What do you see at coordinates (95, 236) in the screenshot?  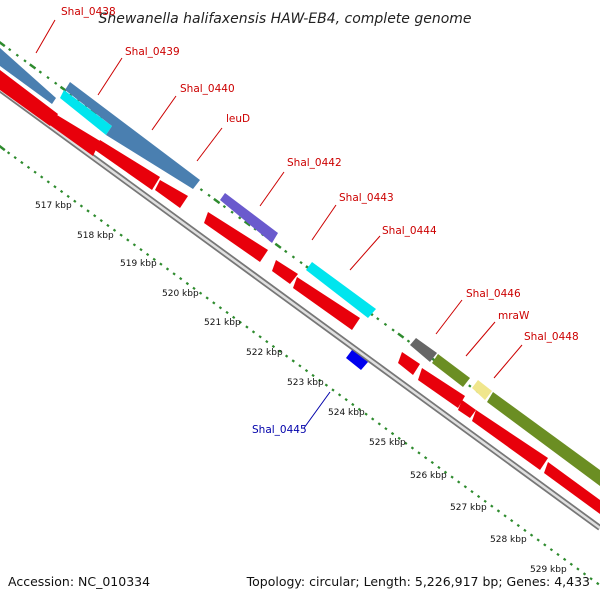 I see `kbp-label: 518 kbp` at bounding box center [95, 236].